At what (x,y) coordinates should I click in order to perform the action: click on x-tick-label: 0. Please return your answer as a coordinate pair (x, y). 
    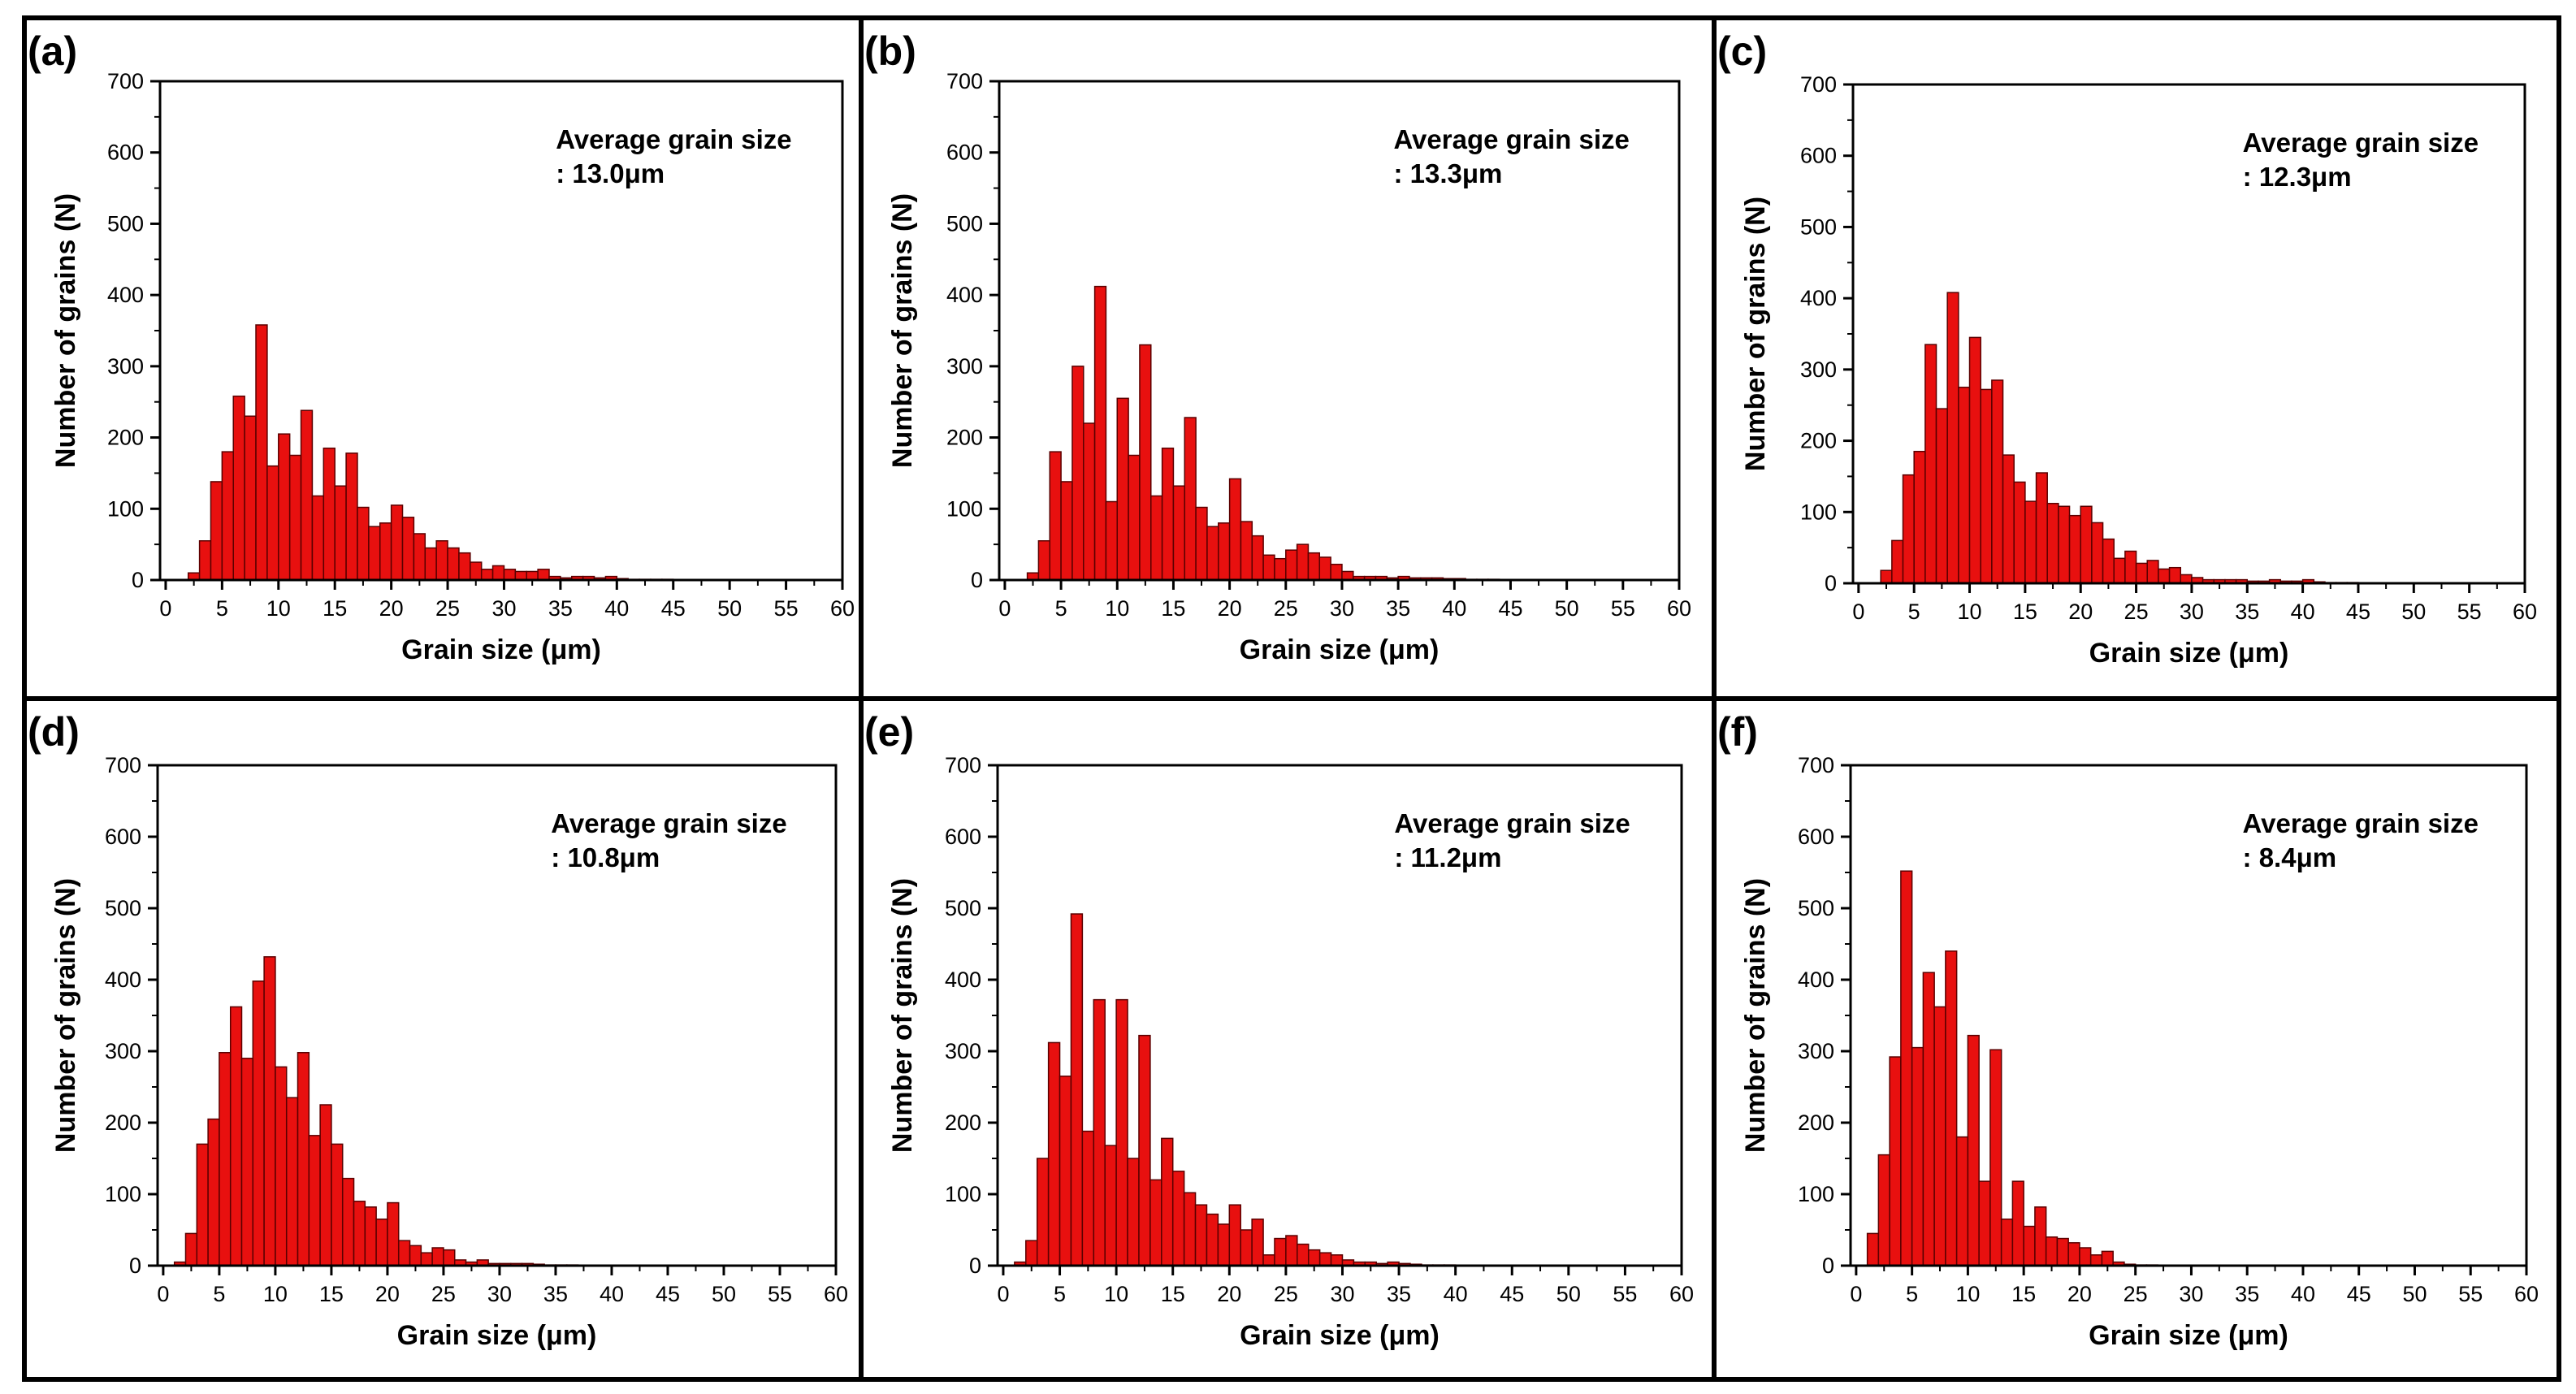
    Looking at the image, I should click on (163, 1294).